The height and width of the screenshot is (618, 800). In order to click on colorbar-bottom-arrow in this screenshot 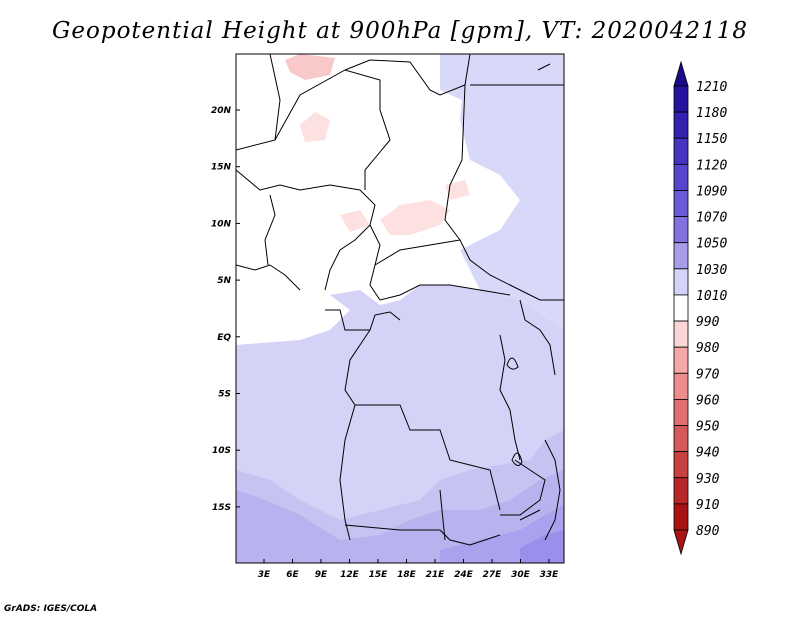, I will do `click(681, 542)`.